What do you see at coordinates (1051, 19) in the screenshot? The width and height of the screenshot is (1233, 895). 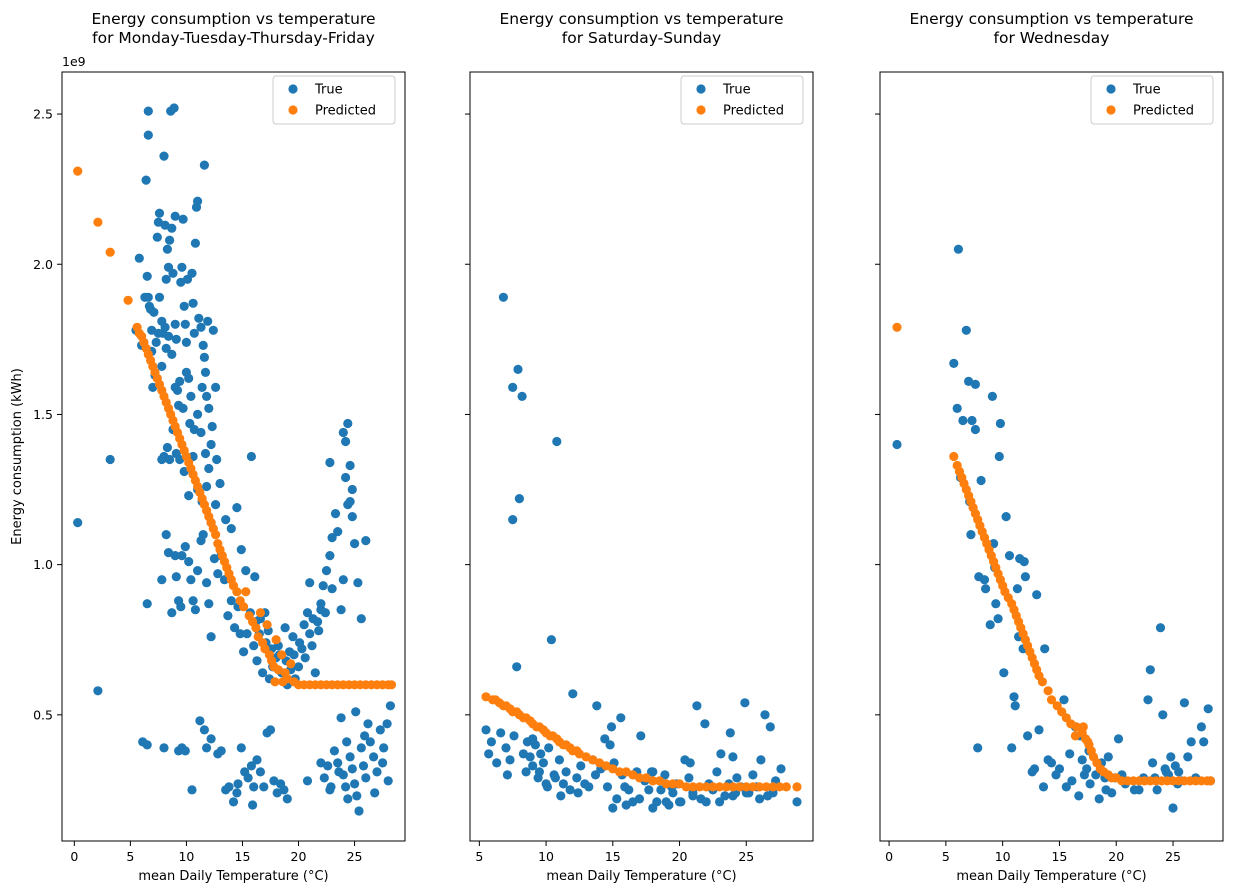 I see `chart-title-line: Energy consumption vs temperature` at bounding box center [1051, 19].